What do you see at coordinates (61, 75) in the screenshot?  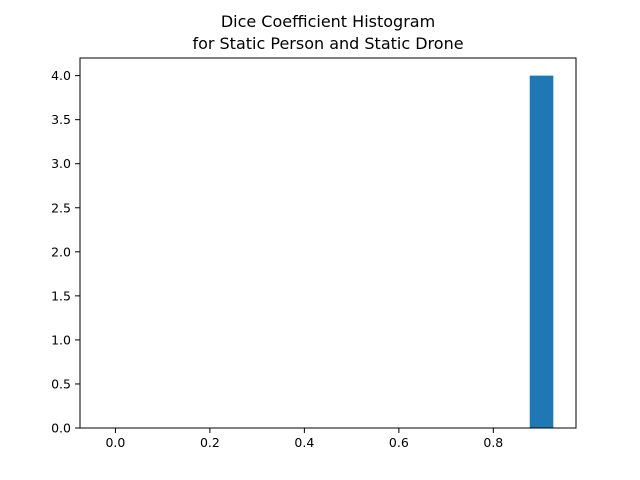 I see `y-tick-label: 4.0` at bounding box center [61, 75].